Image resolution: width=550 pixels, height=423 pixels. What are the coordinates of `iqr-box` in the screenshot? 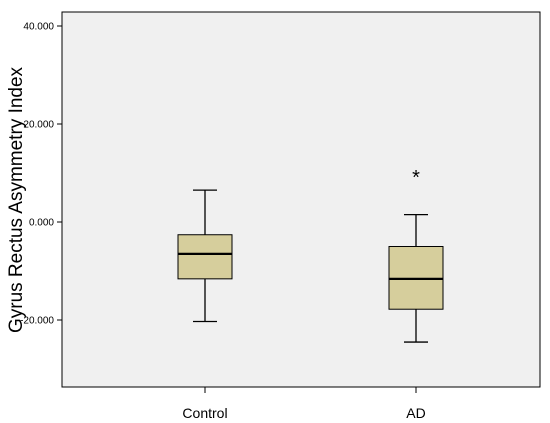 It's located at (205, 257).